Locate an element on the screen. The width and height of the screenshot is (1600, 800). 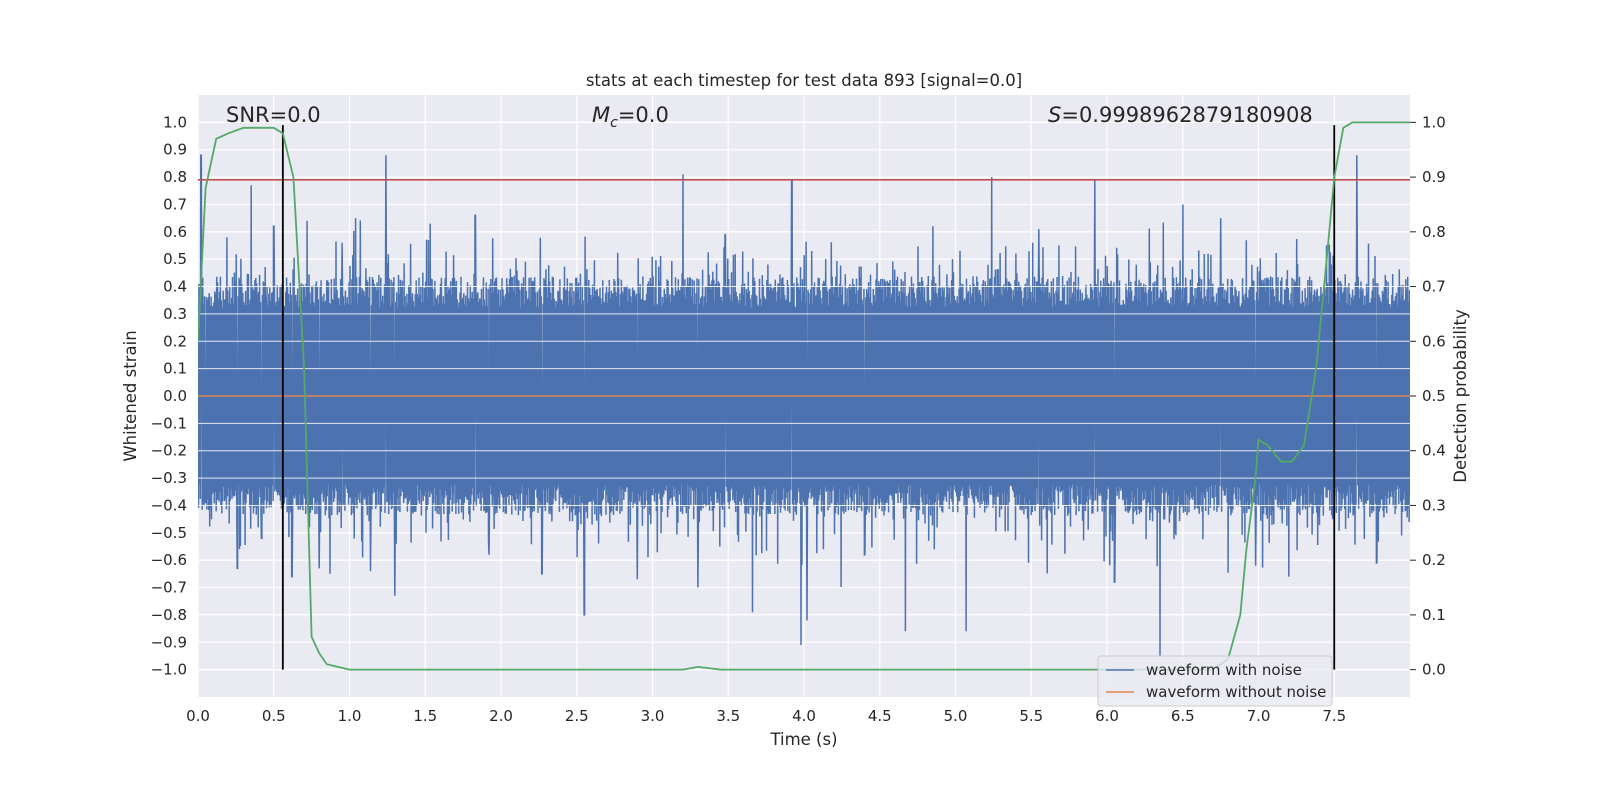
y-tick-label: −0.7 is located at coordinates (169, 588).